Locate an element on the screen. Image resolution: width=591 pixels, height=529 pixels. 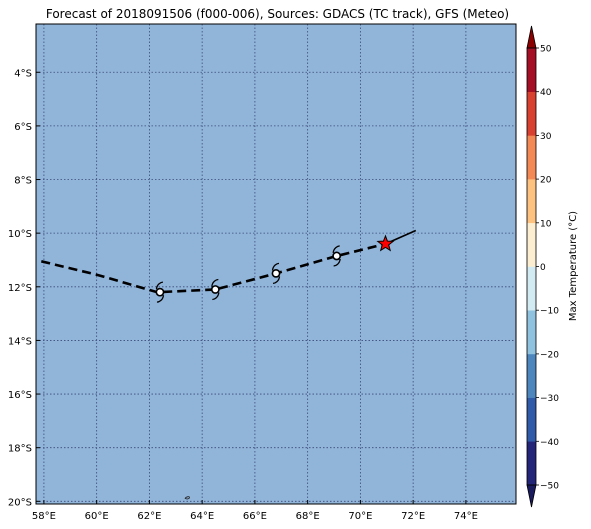
x-tick-label: 68°E is located at coordinates (308, 516).